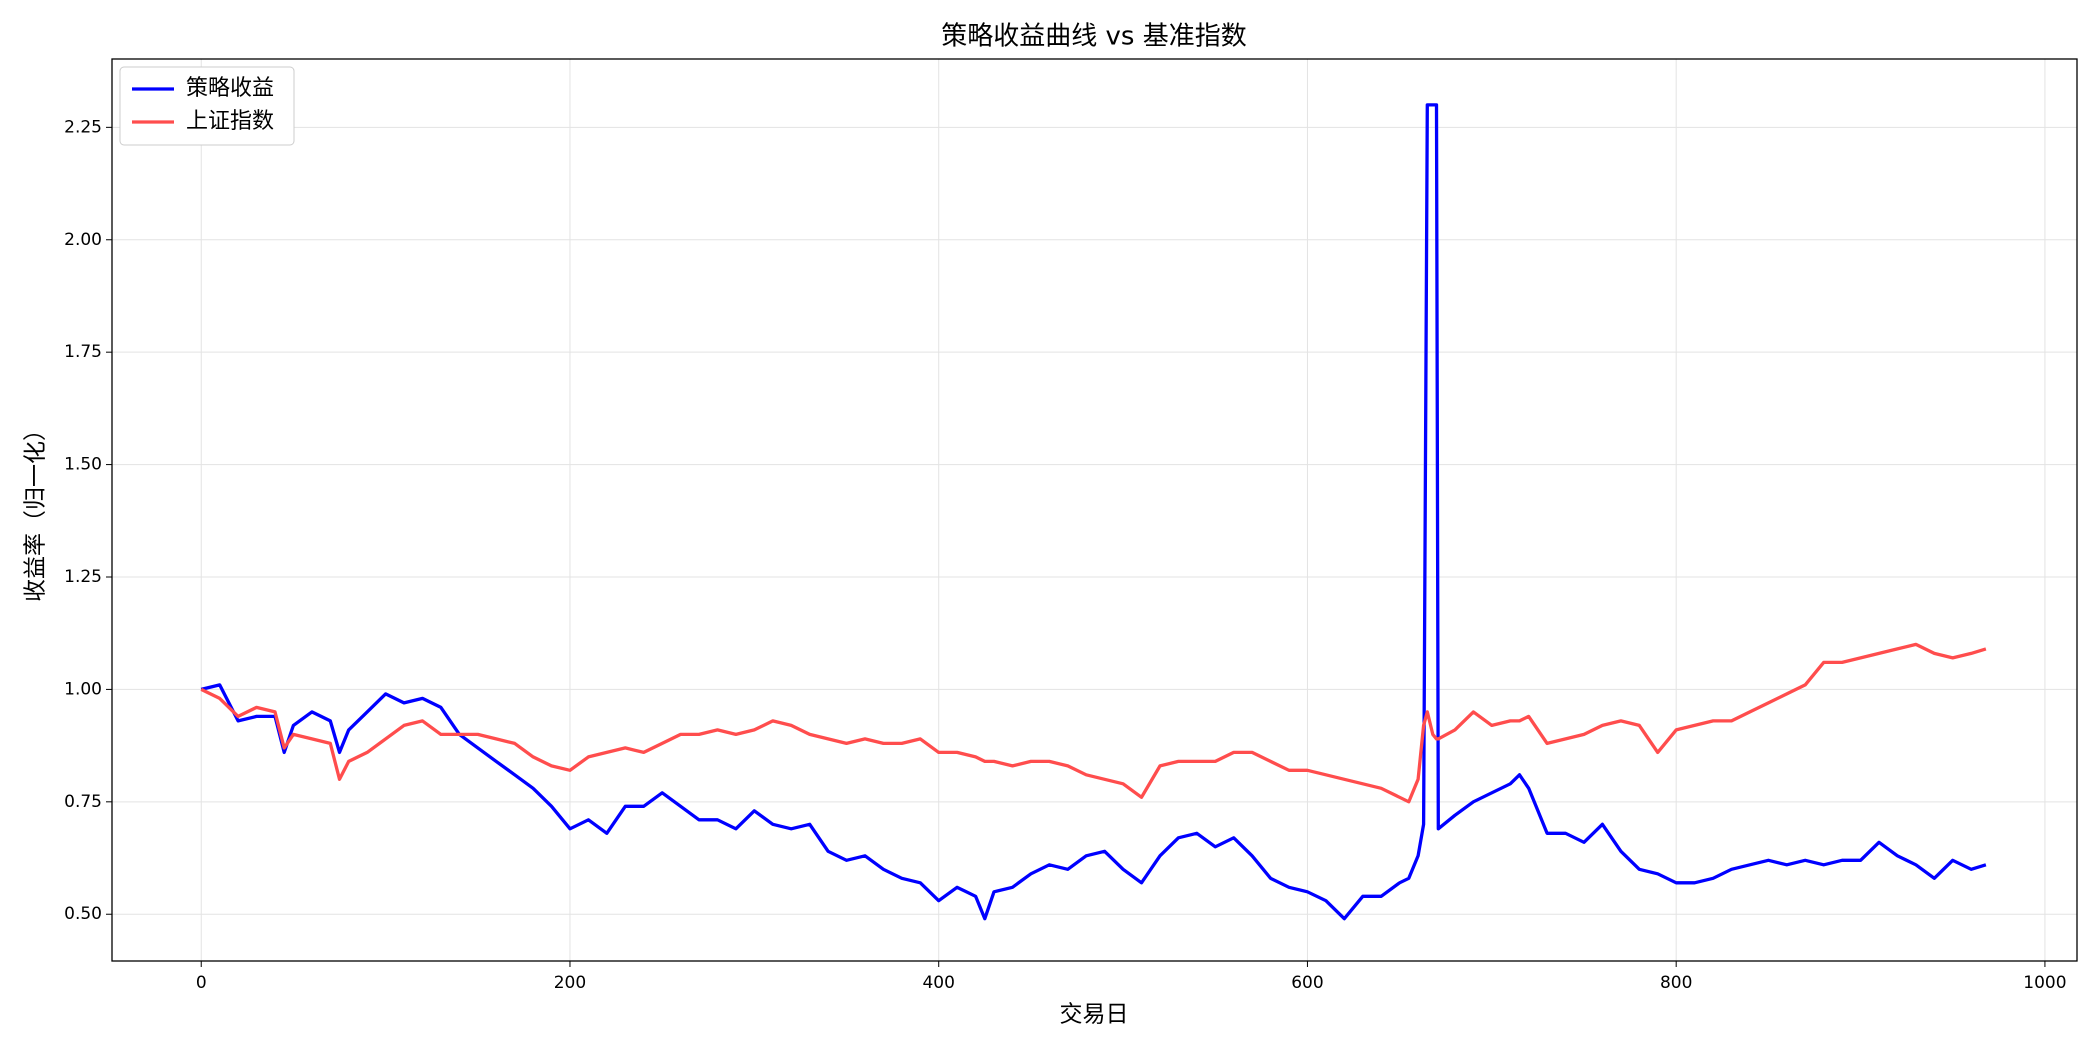 The height and width of the screenshot is (1054, 2100). Describe the element at coordinates (83, 465) in the screenshot. I see `y-tick-label: 1.50` at that location.